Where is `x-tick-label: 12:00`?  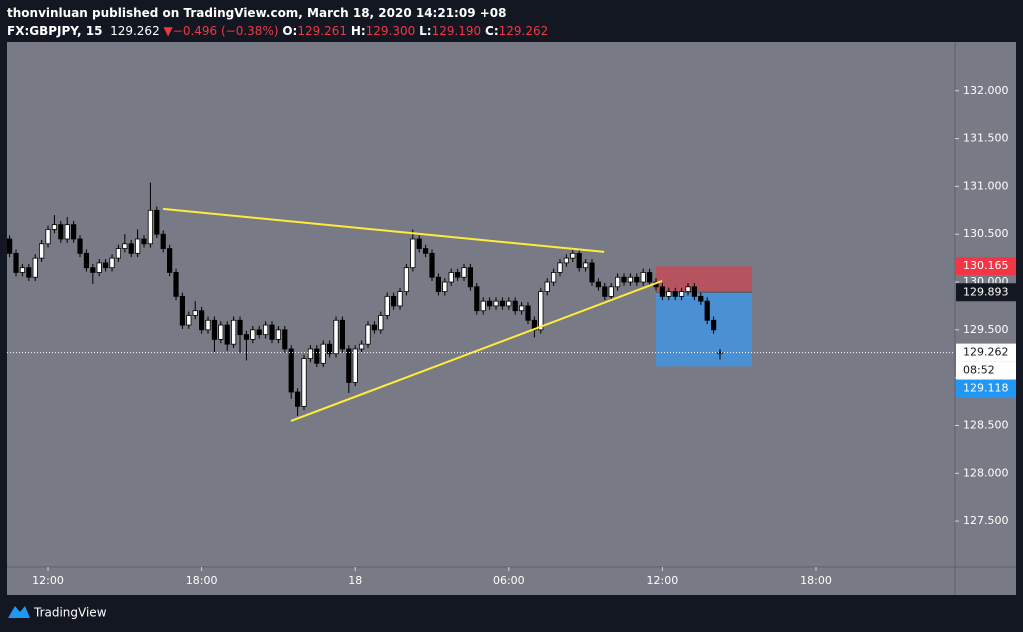 x-tick-label: 12:00 is located at coordinates (48, 580).